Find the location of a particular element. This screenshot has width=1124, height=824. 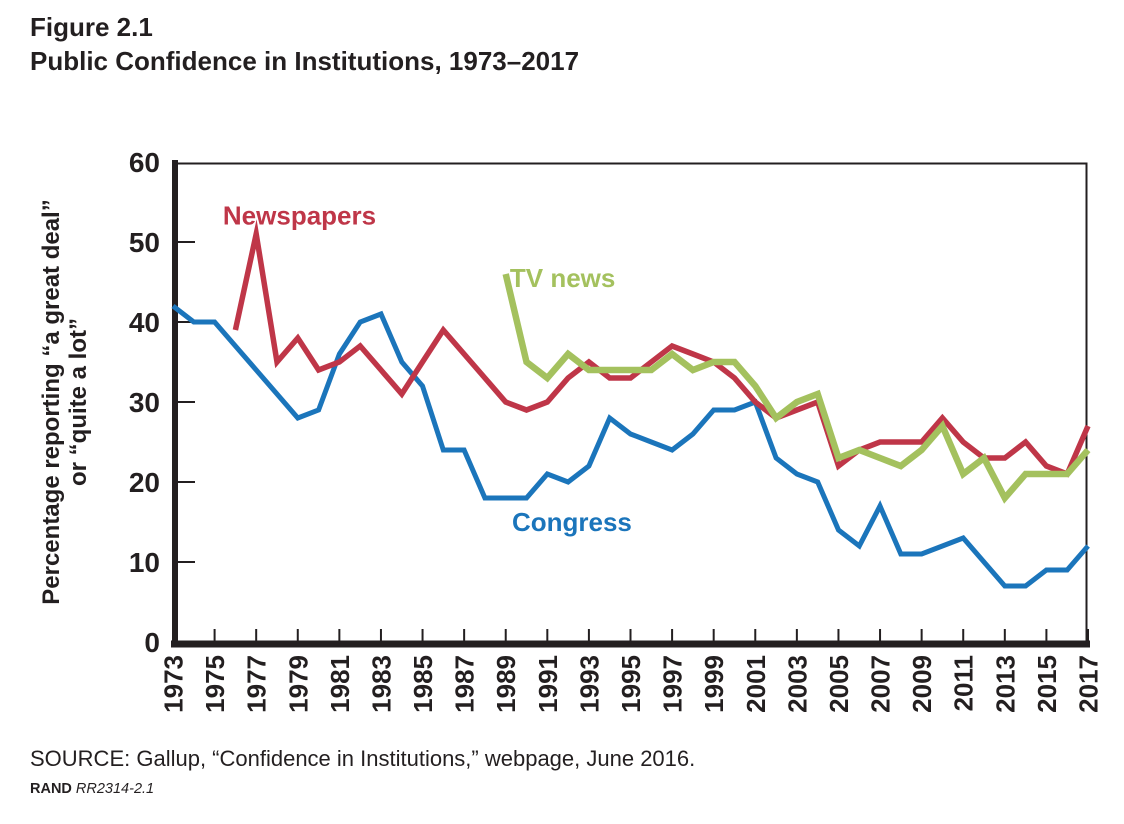

x-tick-label: 1997 is located at coordinates (673, 684).